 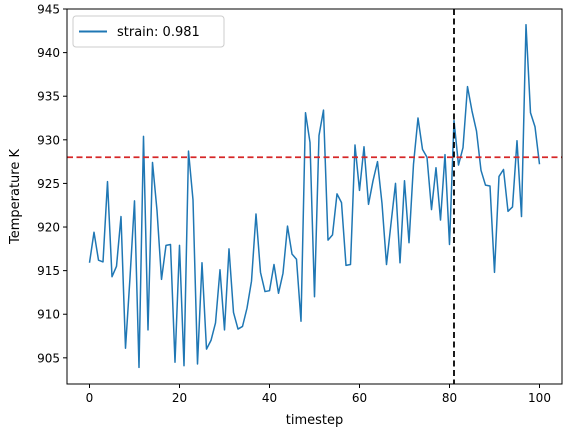 What do you see at coordinates (539, 398) in the screenshot?
I see `x-tick-label: 100` at bounding box center [539, 398].